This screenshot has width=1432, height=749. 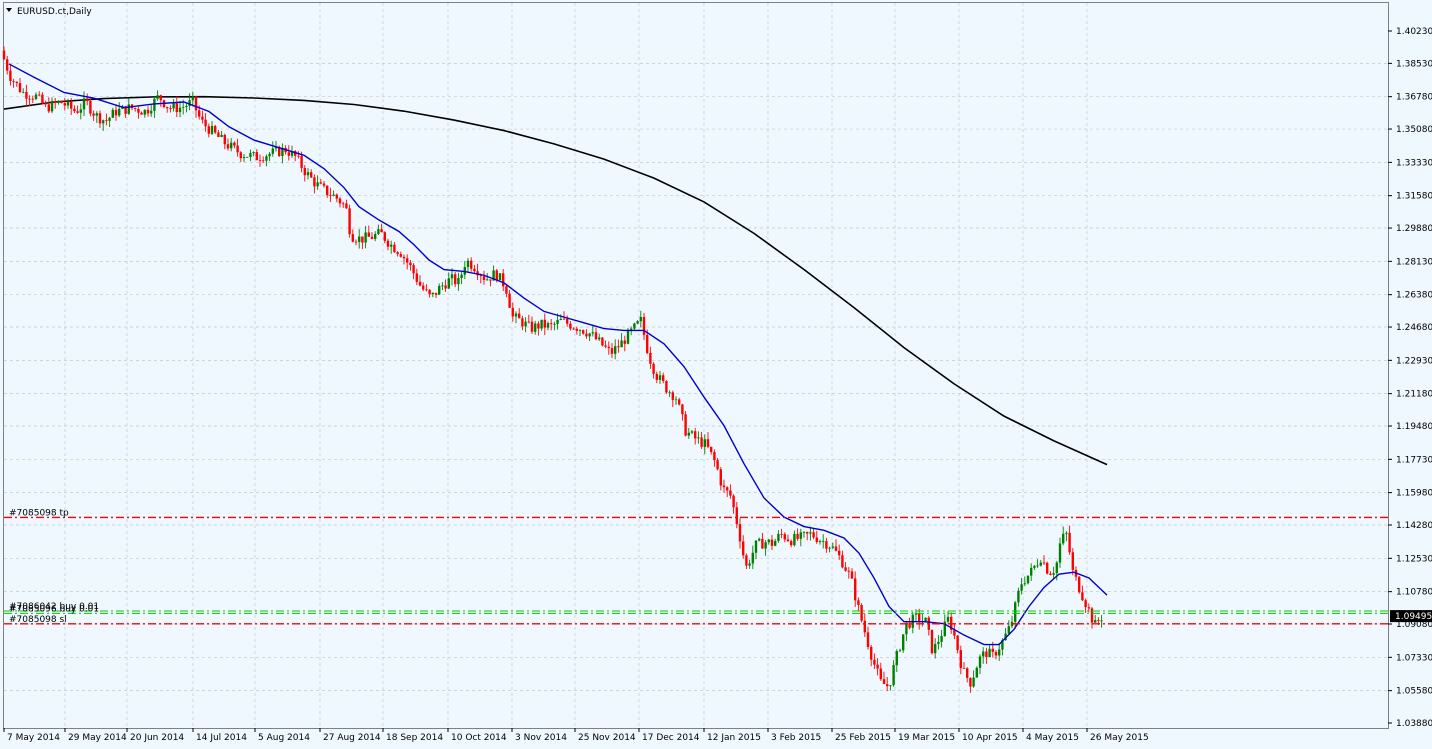 What do you see at coordinates (1414, 296) in the screenshot?
I see `y-tick-label: 1.26380` at bounding box center [1414, 296].